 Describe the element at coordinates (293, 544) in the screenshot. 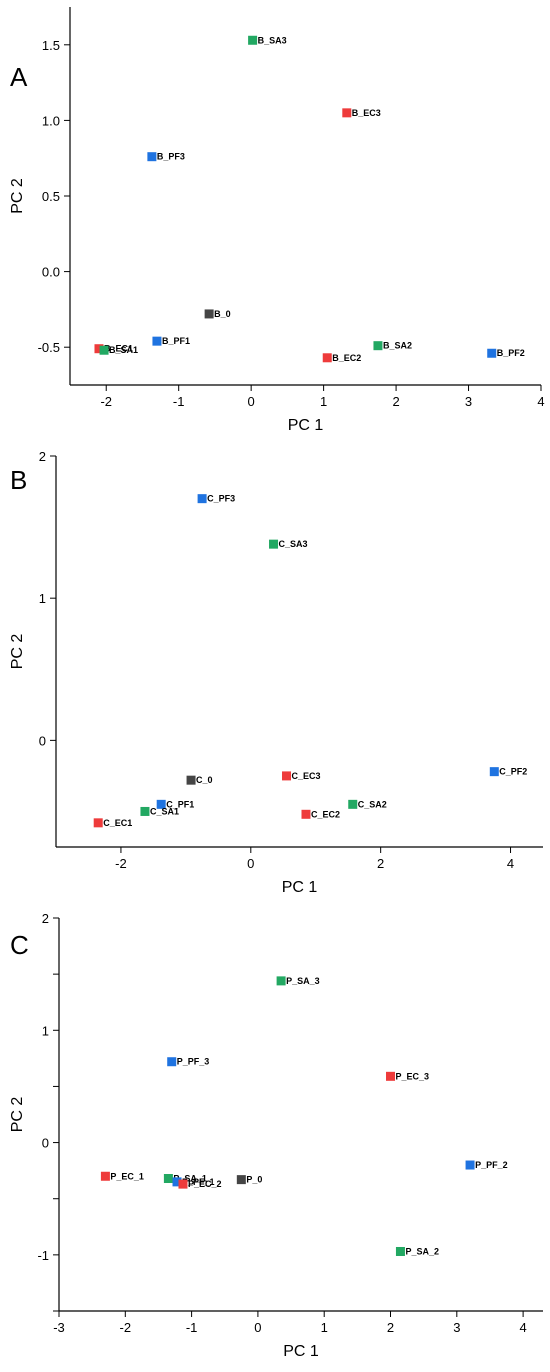

I see `data-point-label: C_SA3` at that location.